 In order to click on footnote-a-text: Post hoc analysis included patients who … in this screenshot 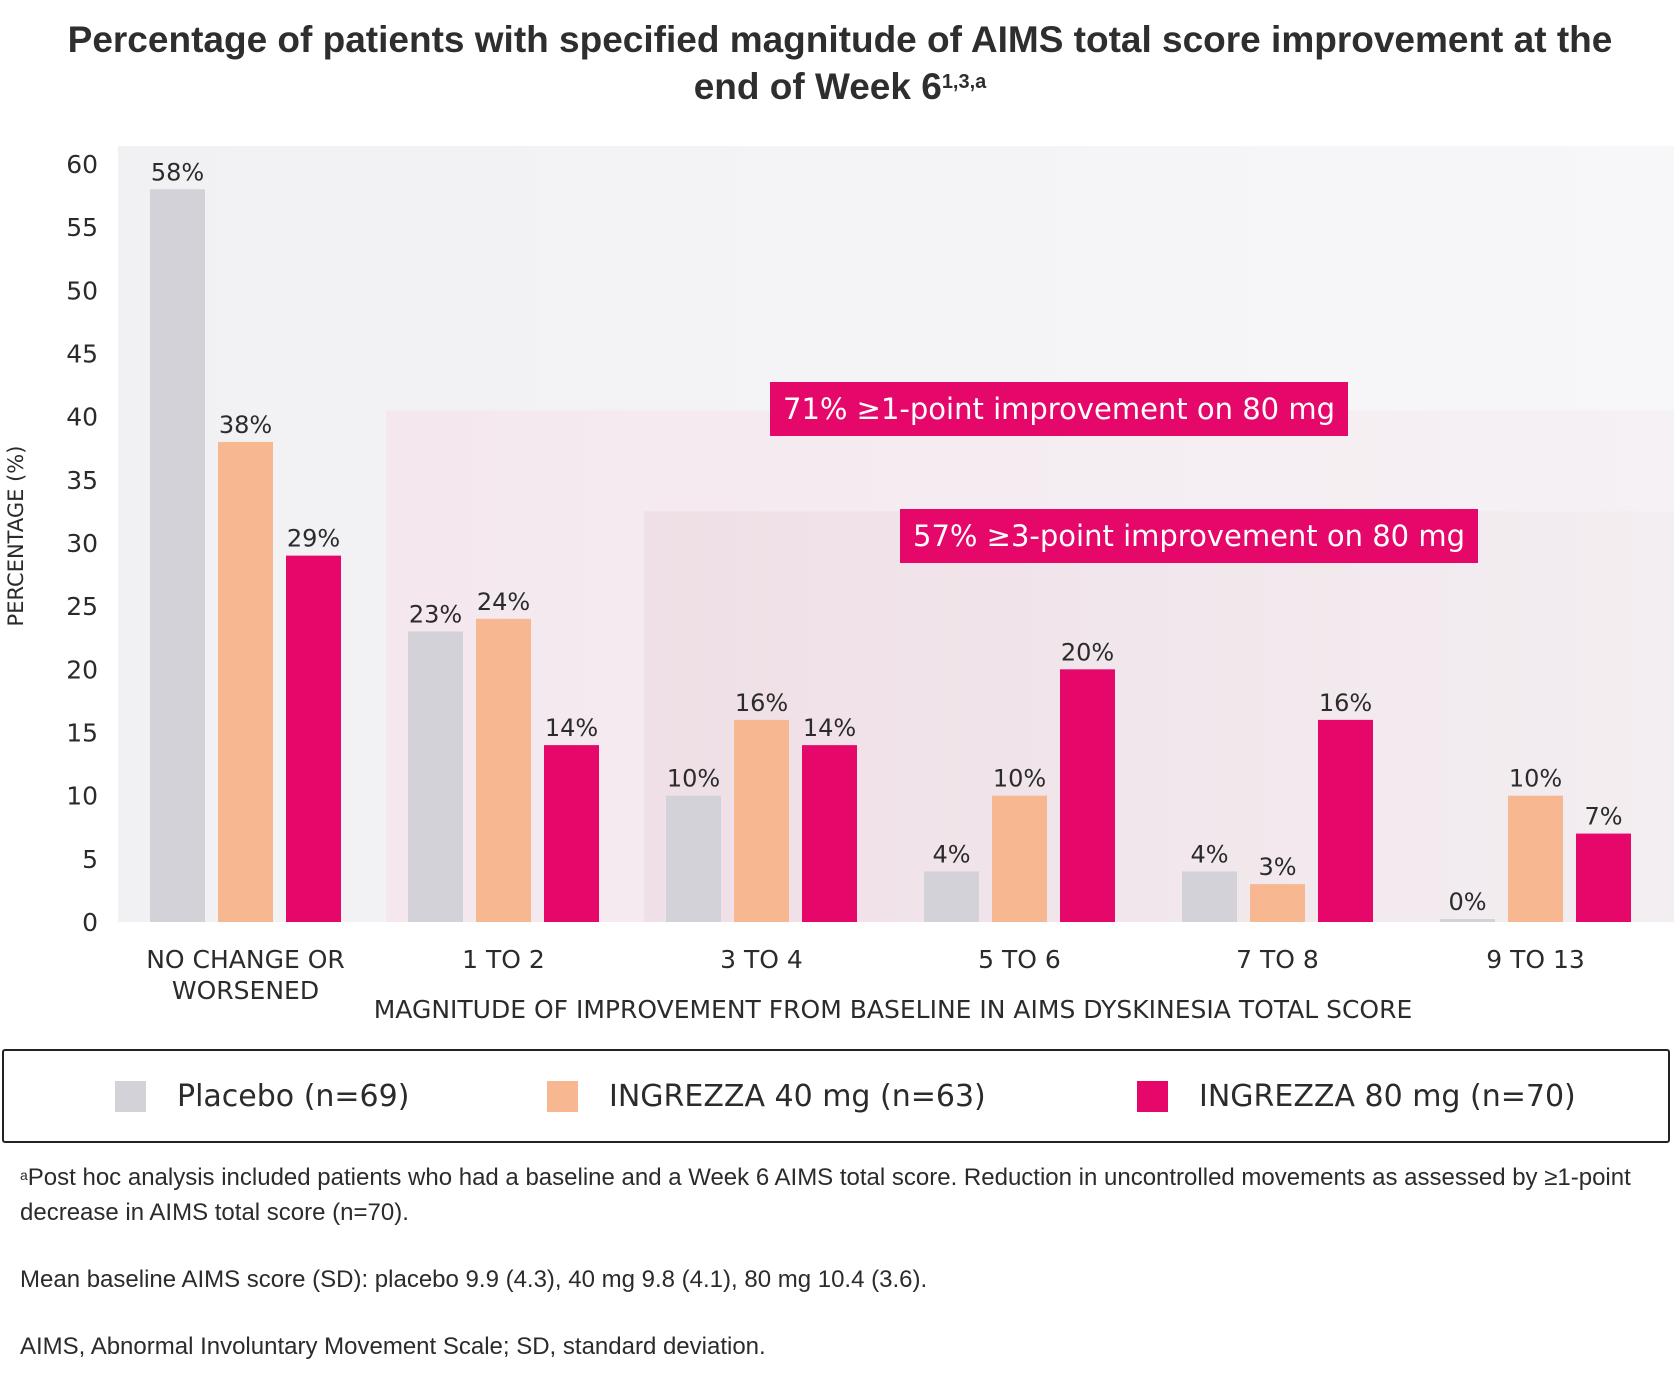, I will do `click(825, 1195)`.